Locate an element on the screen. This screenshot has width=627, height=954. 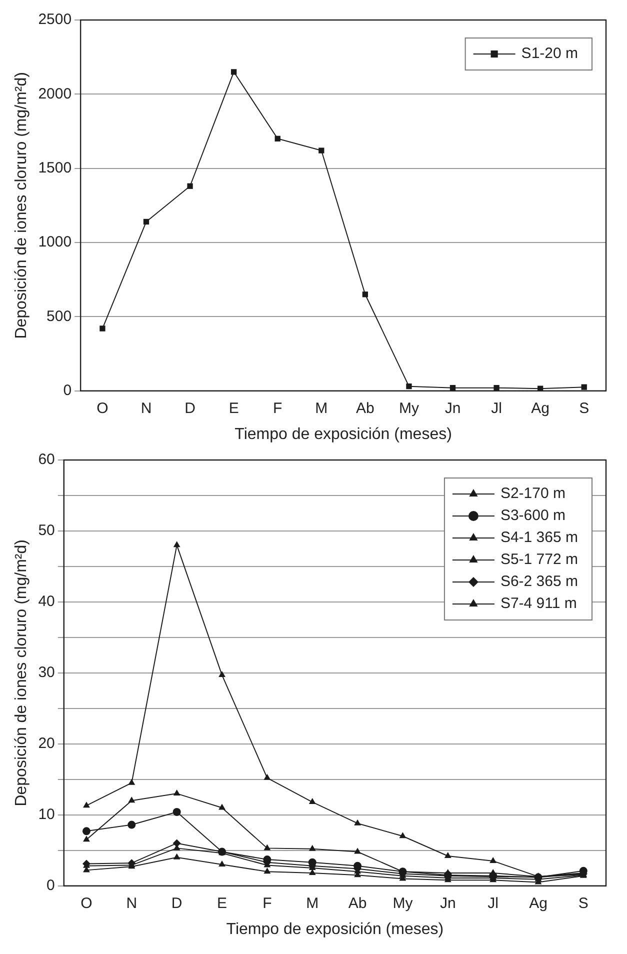
legend-label: S3-600 m is located at coordinates (533, 515).